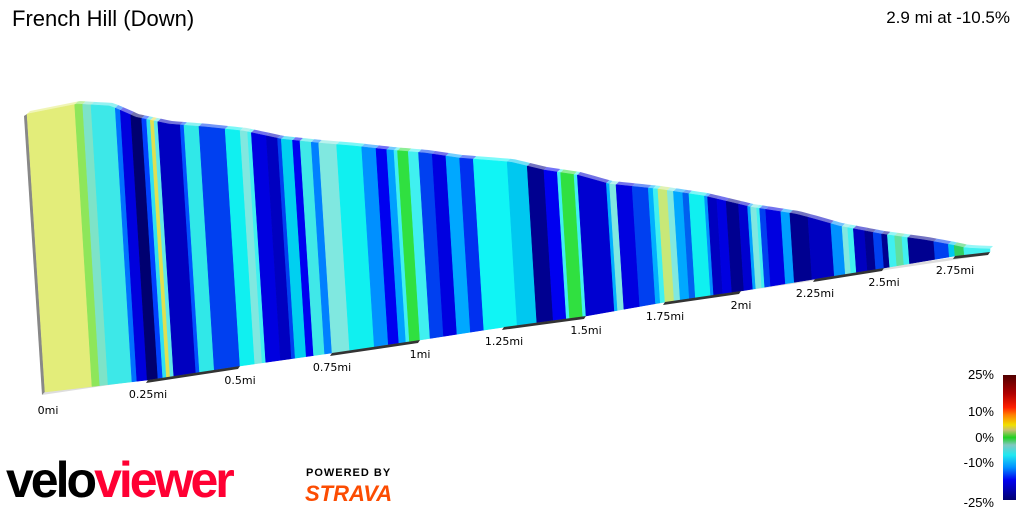  Describe the element at coordinates (955, 270) in the screenshot. I see `x-tick-label: 2.75mi` at that location.